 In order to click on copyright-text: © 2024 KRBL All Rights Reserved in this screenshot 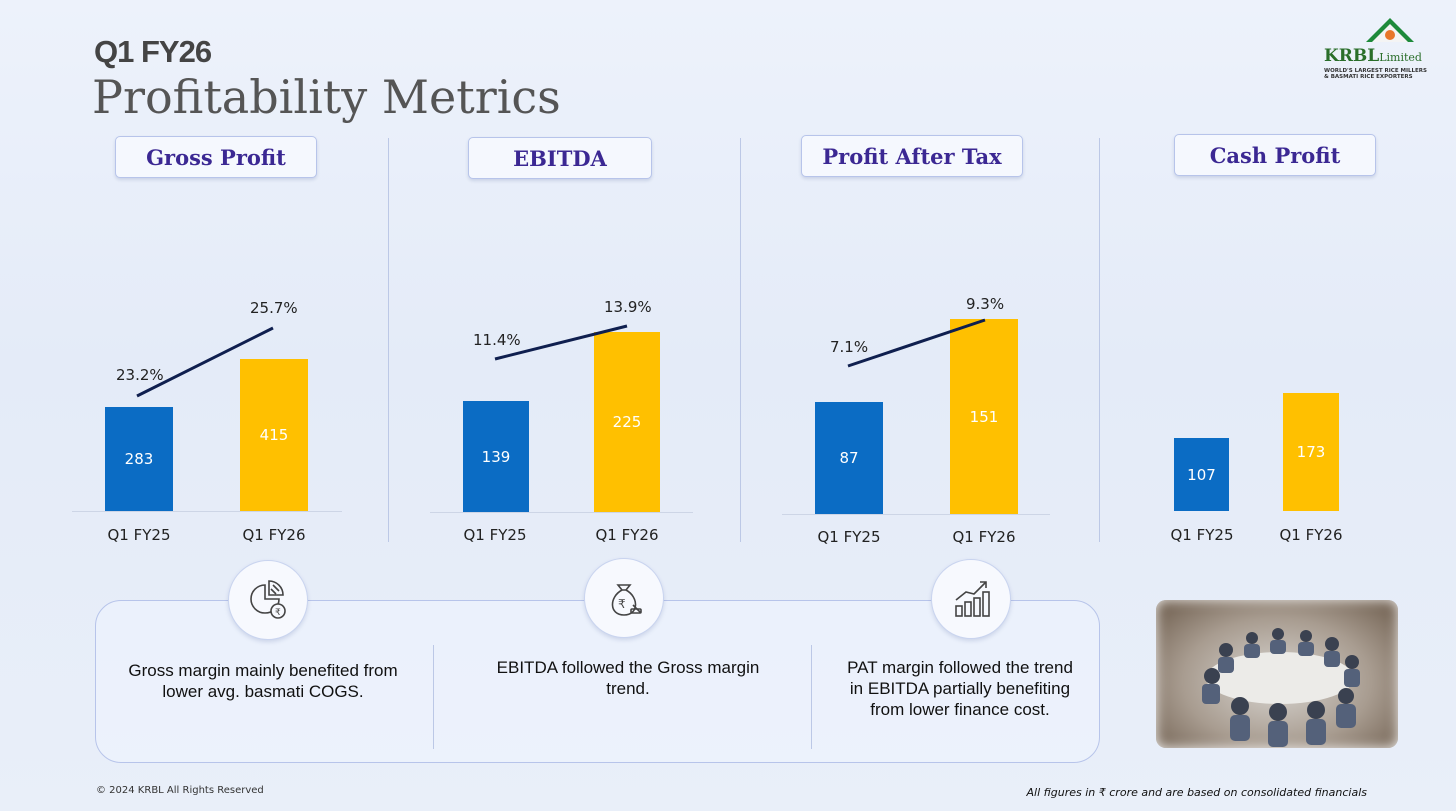, I will do `click(180, 790)`.